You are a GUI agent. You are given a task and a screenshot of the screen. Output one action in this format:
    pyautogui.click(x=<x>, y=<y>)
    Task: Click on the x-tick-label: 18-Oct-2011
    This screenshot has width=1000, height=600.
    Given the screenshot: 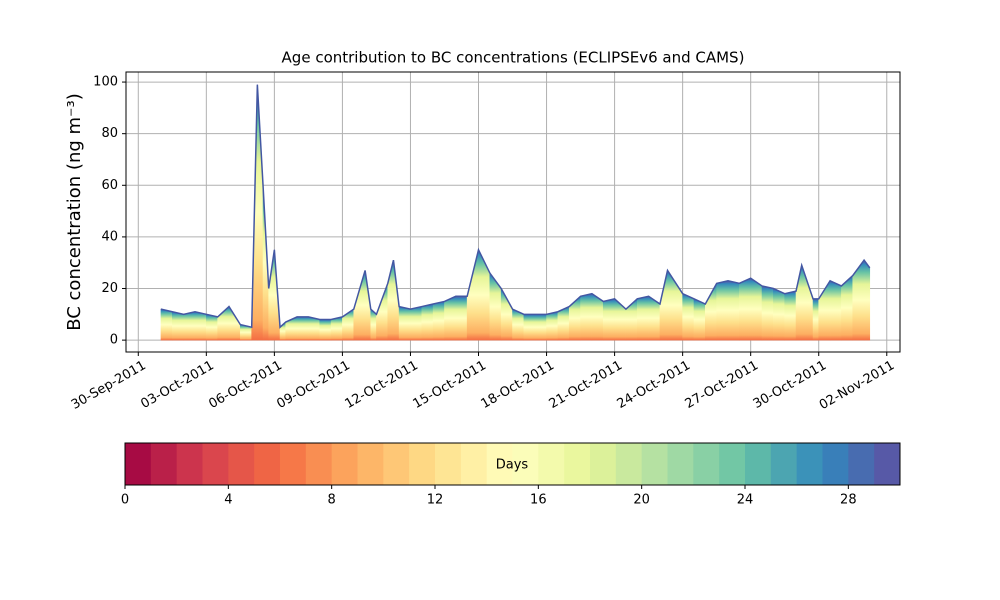 What is the action you would take?
    pyautogui.click(x=518, y=385)
    